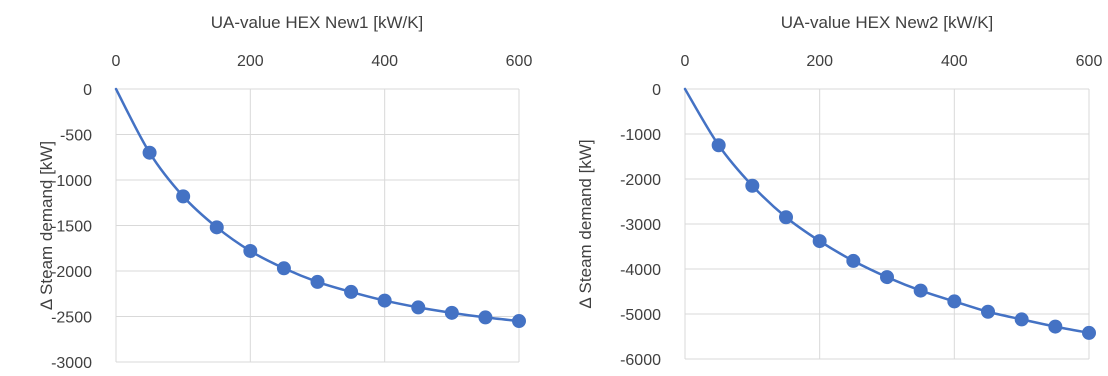  What do you see at coordinates (640, 315) in the screenshot?
I see `y-tick-label: -5000` at bounding box center [640, 315].